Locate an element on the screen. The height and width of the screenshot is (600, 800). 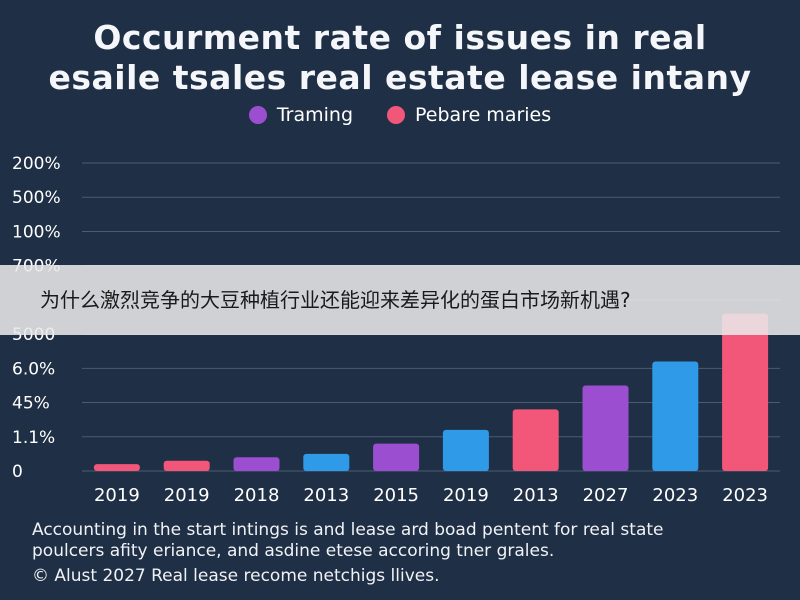
overlay-caption-banner: 为什么激烈竞争的大豆种植行业还能迎来差异化的蛋白市场新机遇? is located at coordinates (400, 300).